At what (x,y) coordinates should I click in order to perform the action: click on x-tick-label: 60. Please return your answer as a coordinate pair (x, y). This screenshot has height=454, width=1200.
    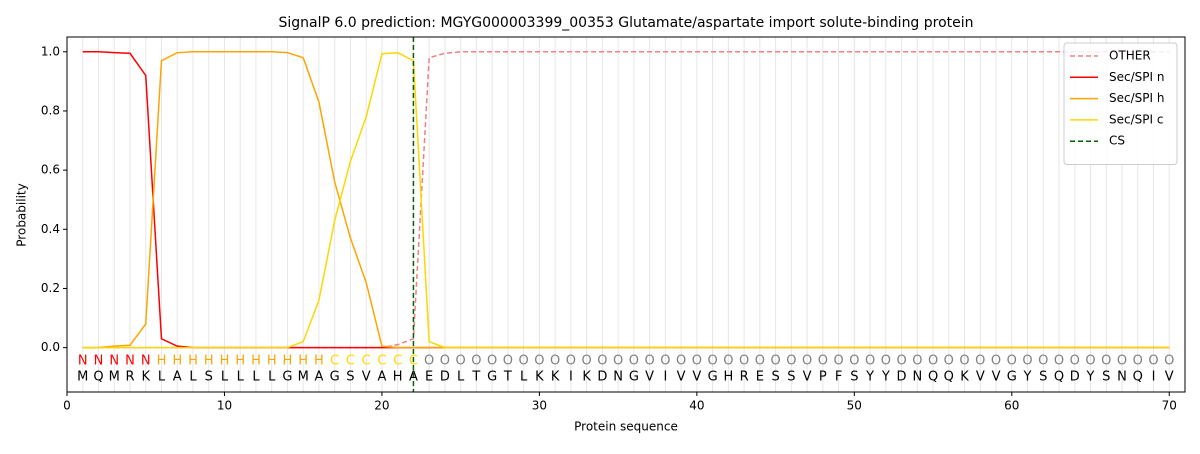
    Looking at the image, I should click on (1011, 406).